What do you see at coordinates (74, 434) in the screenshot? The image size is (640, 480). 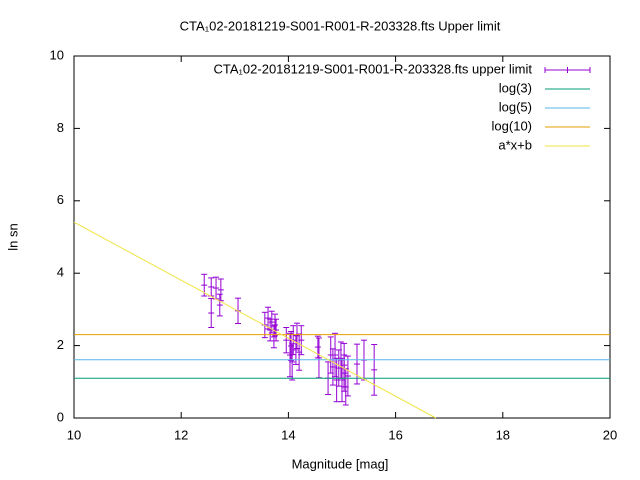 I see `x-tick-label: 10` at bounding box center [74, 434].